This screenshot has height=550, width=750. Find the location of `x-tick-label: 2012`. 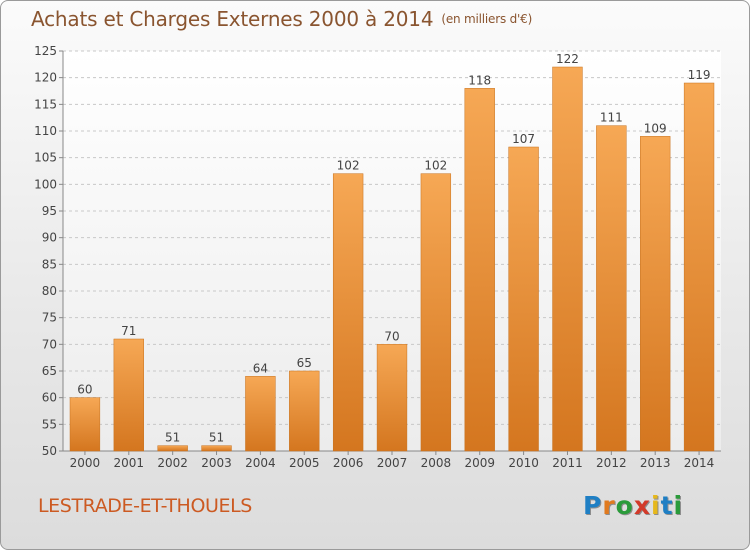

x-tick-label: 2012 is located at coordinates (611, 463).